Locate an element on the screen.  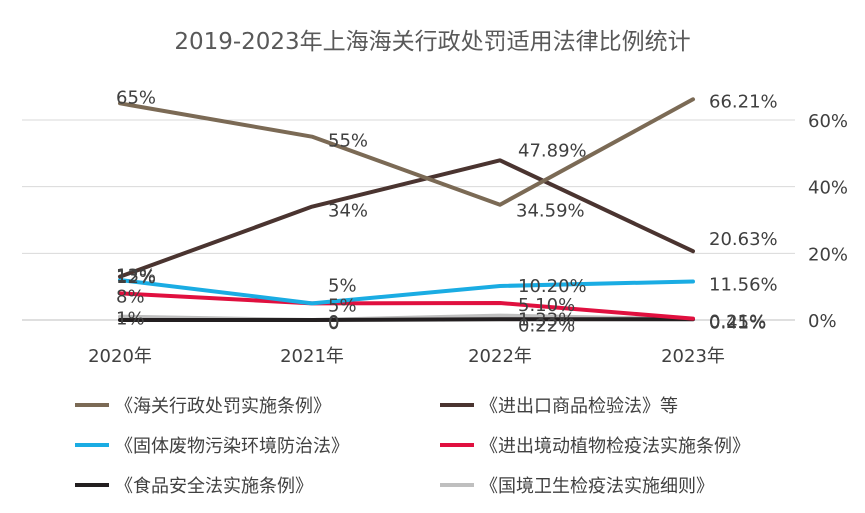
x-tick-label: 2020年 is located at coordinates (120, 356).